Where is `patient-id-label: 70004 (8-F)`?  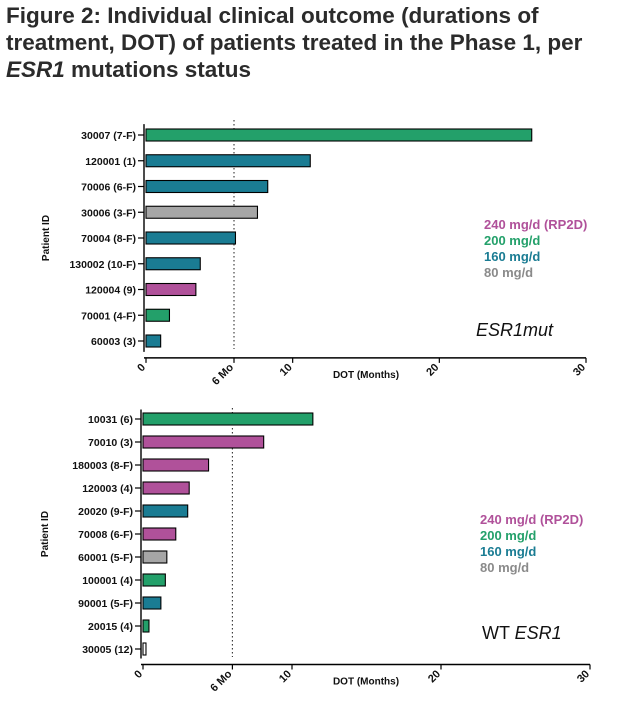 patient-id-label: 70004 (8-F) is located at coordinates (108, 239).